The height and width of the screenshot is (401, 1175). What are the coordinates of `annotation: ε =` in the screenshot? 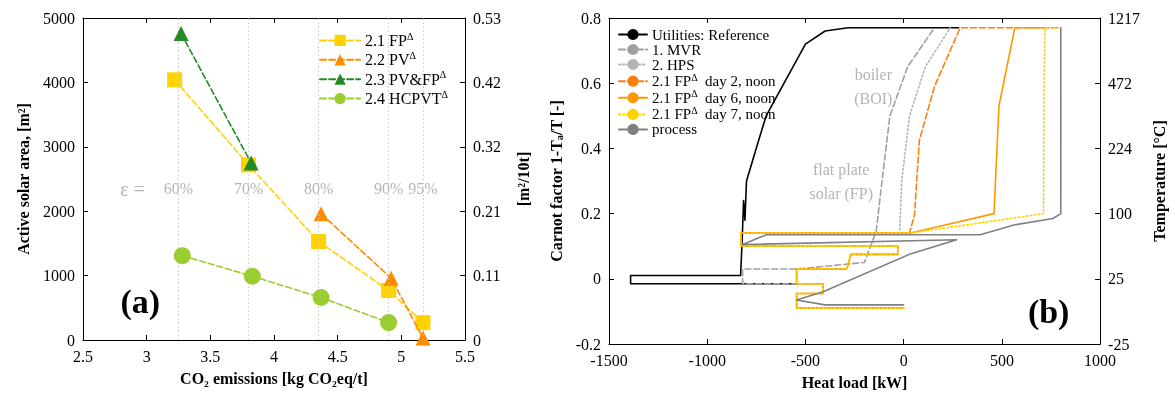 It's located at (132, 188).